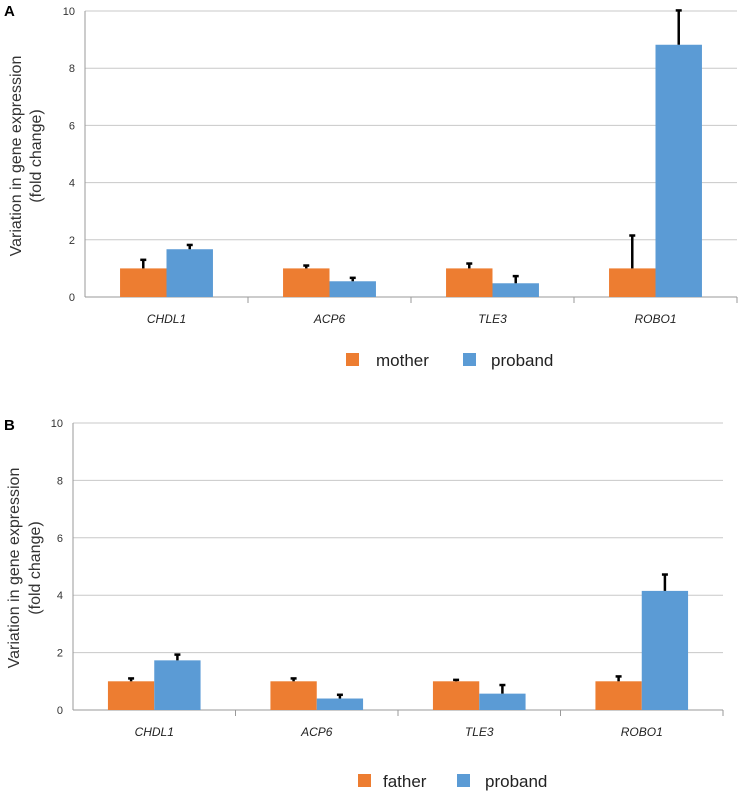  What do you see at coordinates (131, 695) in the screenshot?
I see `panel-b-bar-father-chdl1` at bounding box center [131, 695].